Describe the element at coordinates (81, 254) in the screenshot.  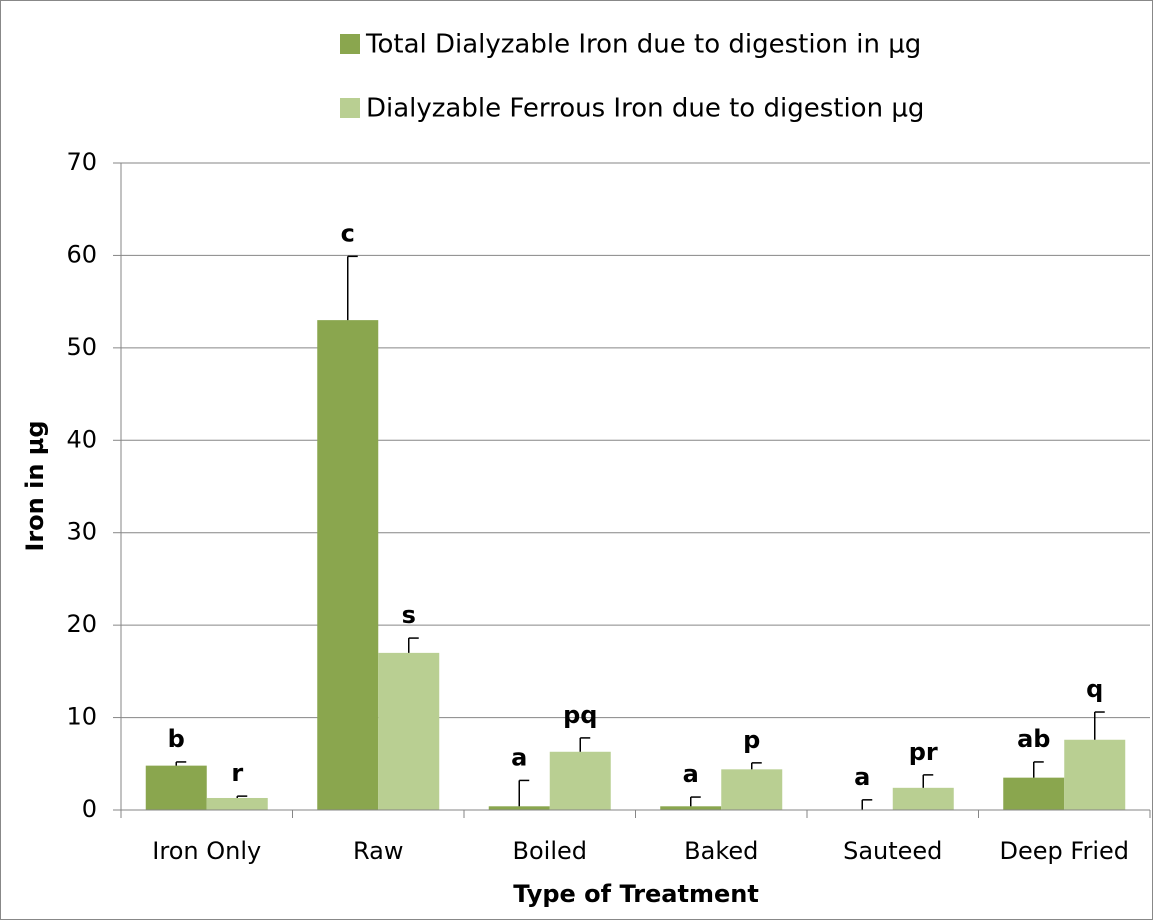
I see `y-tick-label: 60` at that location.